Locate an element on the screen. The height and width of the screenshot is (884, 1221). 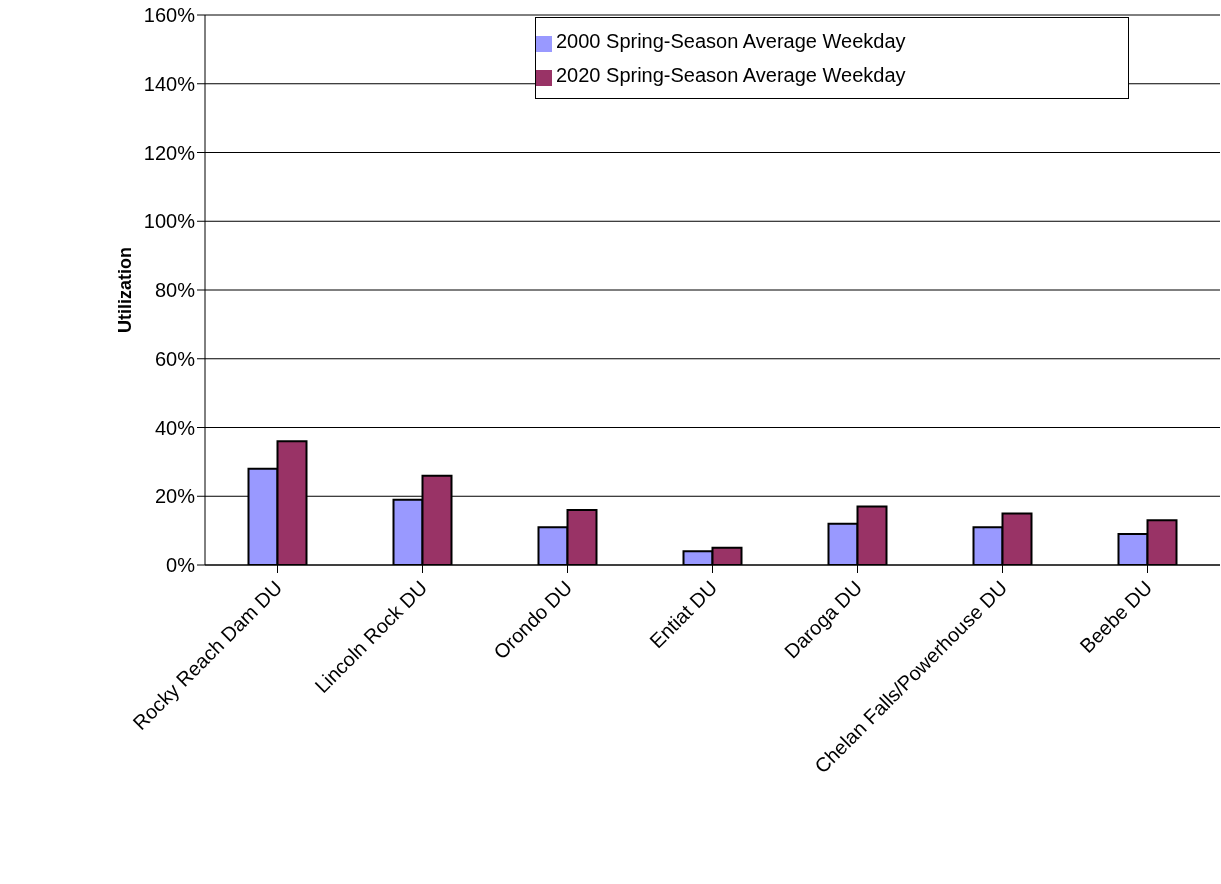
y-tick-label: 60% is located at coordinates (175, 358).